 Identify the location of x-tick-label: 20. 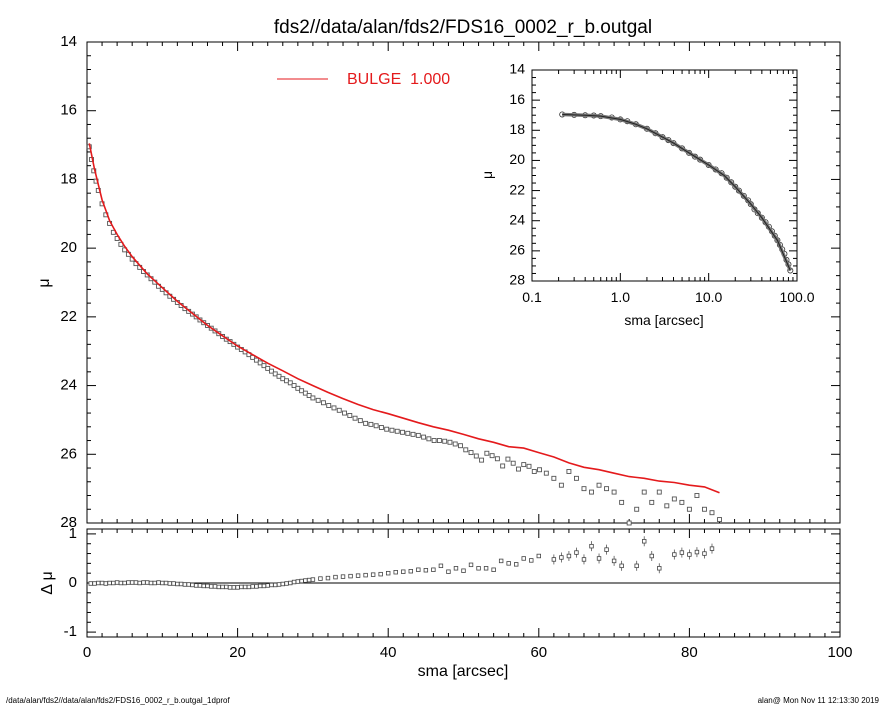
(237, 652).